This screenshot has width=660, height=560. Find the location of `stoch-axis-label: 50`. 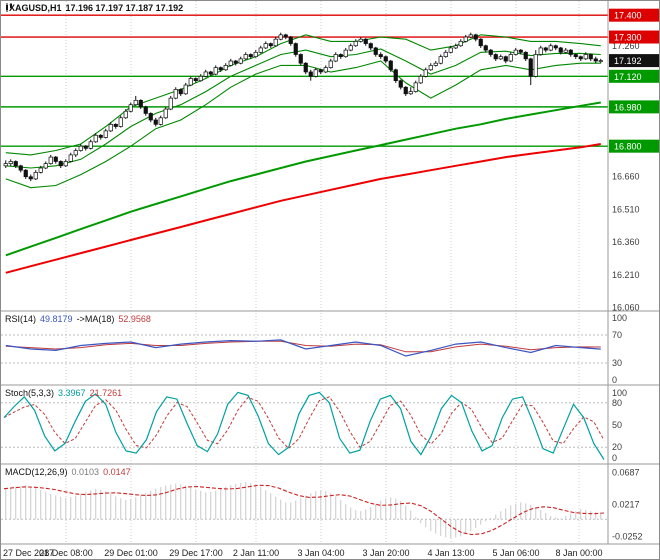

stoch-axis-label: 50 is located at coordinates (617, 425).